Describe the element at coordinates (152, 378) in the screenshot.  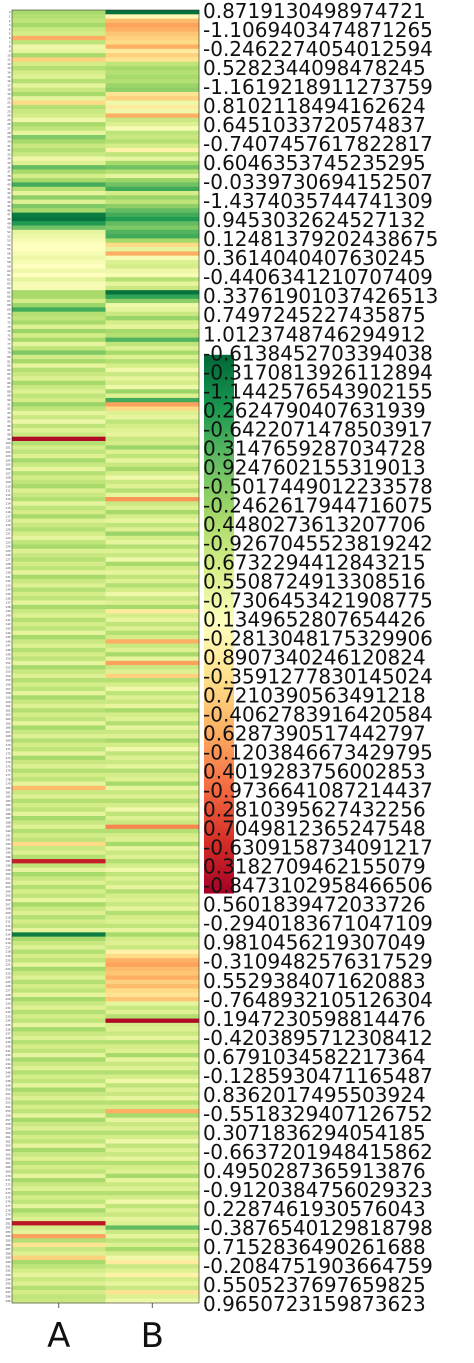
I see `heatmap-cell-85-B` at that location.